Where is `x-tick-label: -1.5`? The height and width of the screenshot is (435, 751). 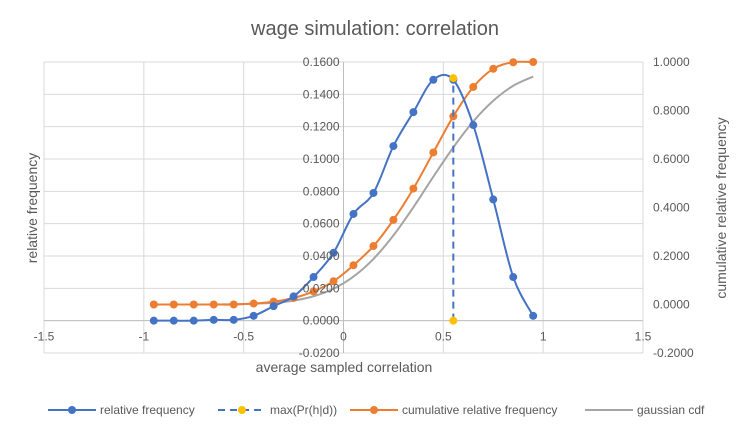 x-tick-label: -1.5 is located at coordinates (44, 337).